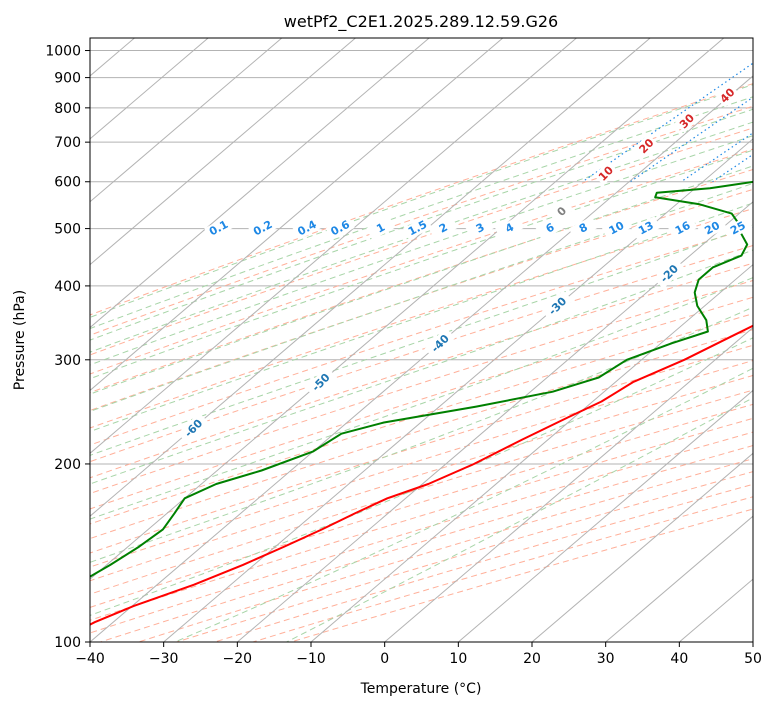 This screenshot has height=708, width=775. I want to click on x-tick-label: −30, so click(164, 659).